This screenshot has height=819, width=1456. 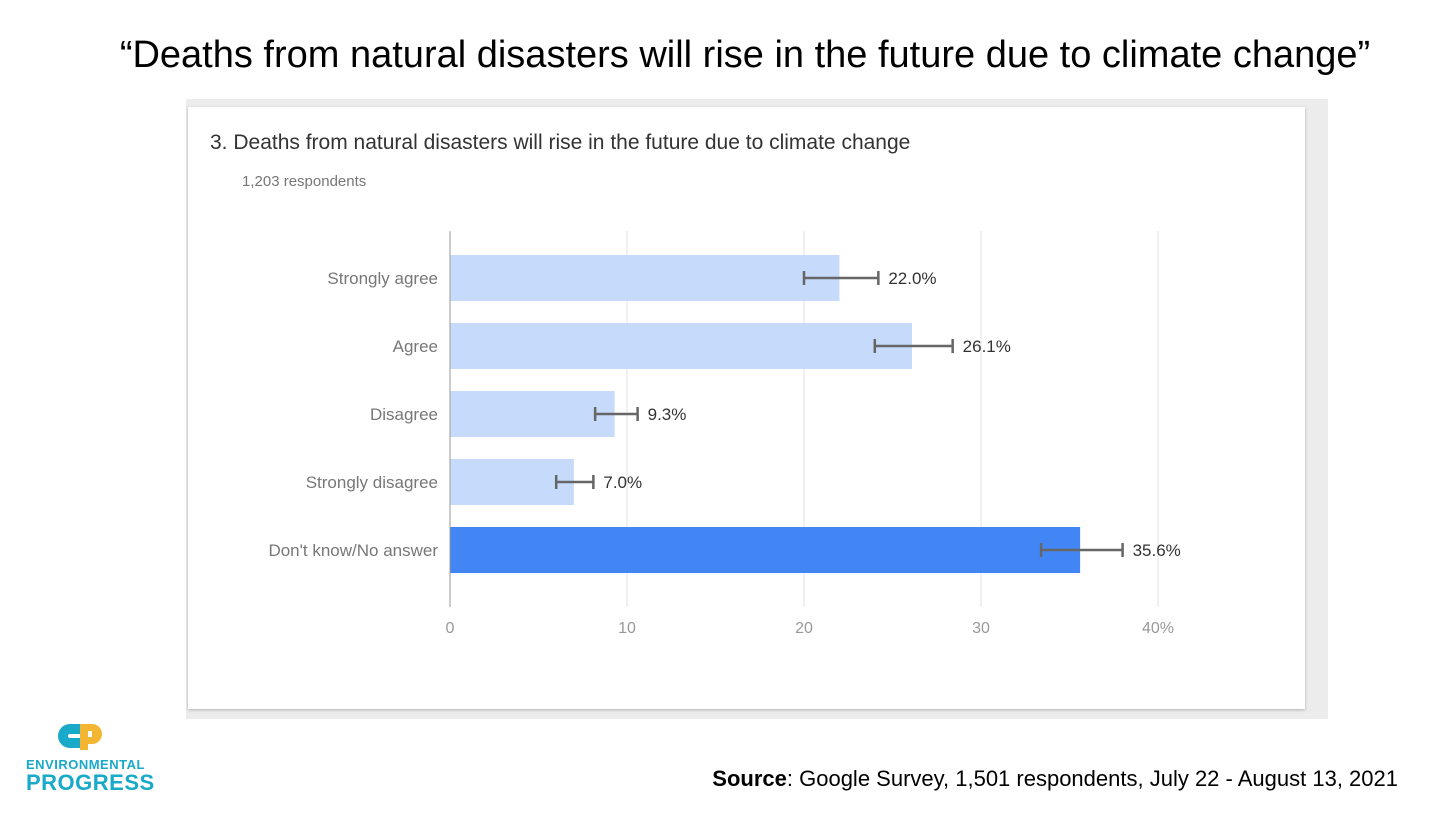 I want to click on data-label: 26.1%, so click(x=987, y=346).